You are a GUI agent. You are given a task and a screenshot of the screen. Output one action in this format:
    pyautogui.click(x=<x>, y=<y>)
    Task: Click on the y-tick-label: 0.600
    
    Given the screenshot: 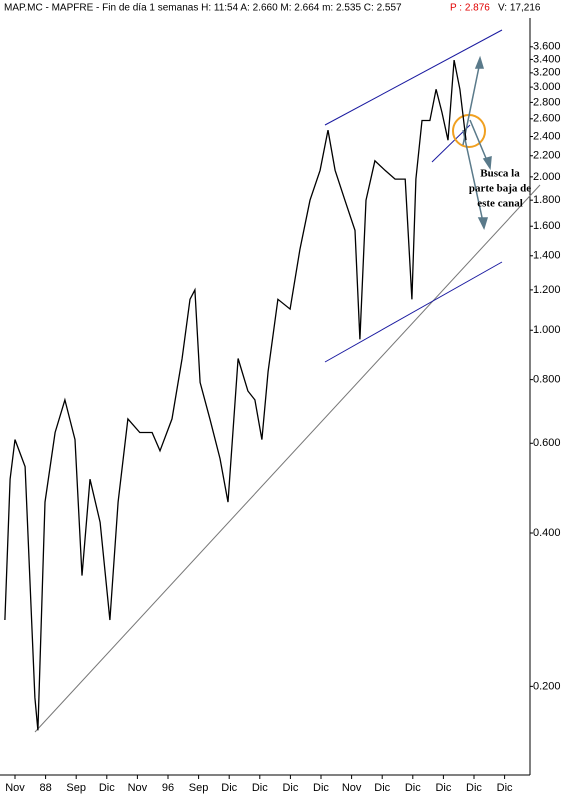 What is the action you would take?
    pyautogui.click(x=547, y=443)
    